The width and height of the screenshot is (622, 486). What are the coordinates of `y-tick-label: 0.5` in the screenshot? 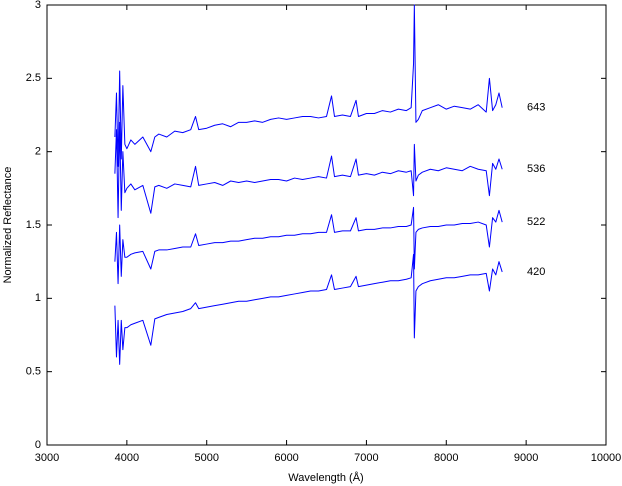 It's located at (33, 372).